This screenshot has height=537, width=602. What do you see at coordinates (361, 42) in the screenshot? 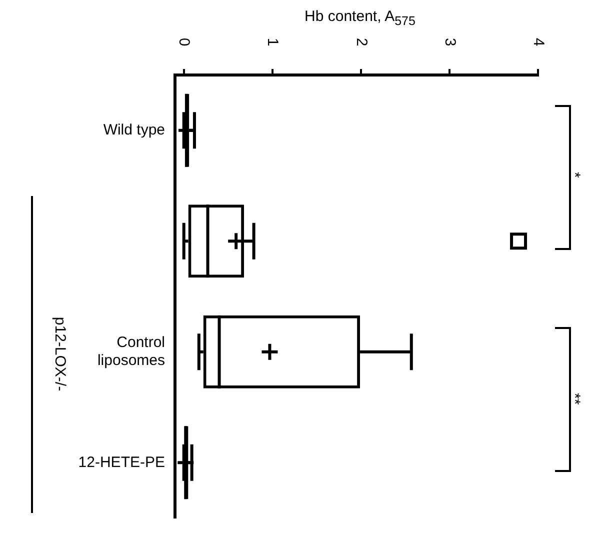
I see `x-tick-label: 2` at bounding box center [361, 42].